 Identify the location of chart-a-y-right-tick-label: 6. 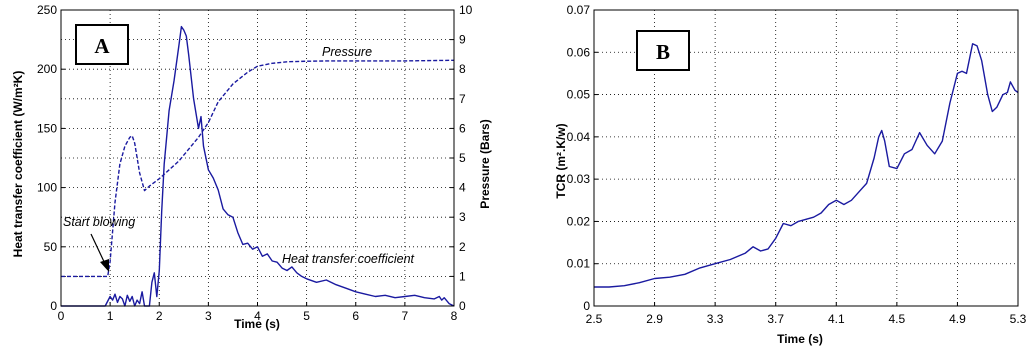
(462, 128).